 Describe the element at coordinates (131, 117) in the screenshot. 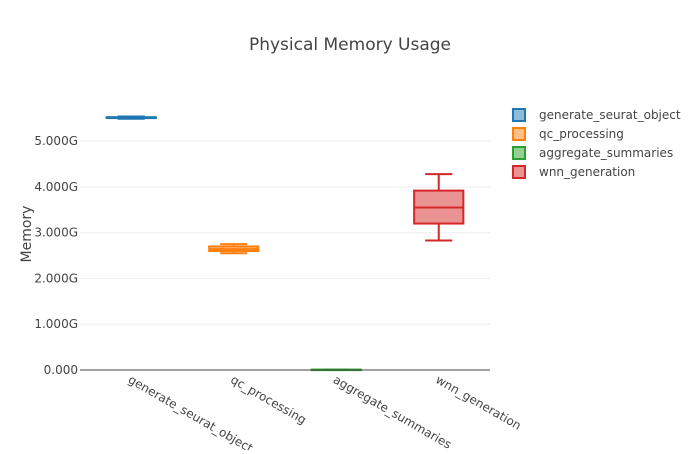

I see `box-generate_seurat_object` at that location.